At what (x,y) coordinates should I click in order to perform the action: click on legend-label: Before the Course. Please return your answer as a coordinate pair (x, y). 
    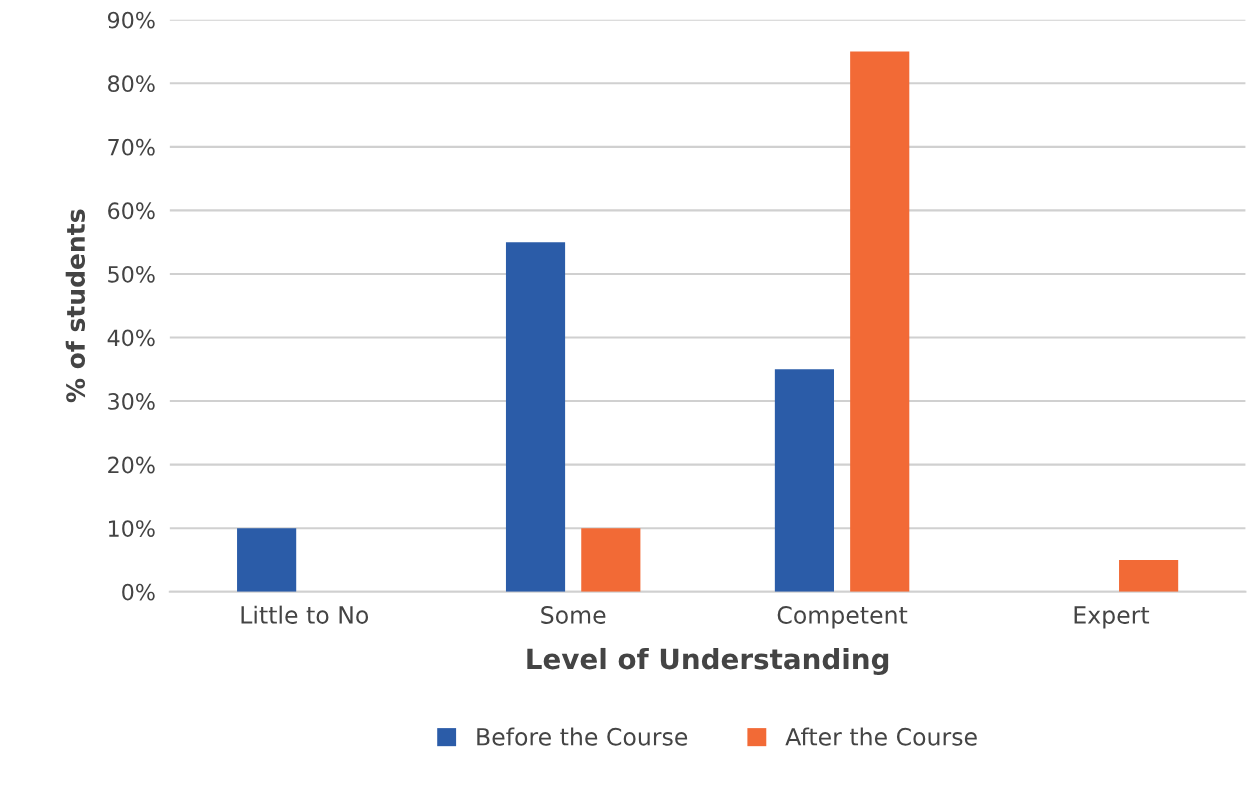
    Looking at the image, I should click on (582, 736).